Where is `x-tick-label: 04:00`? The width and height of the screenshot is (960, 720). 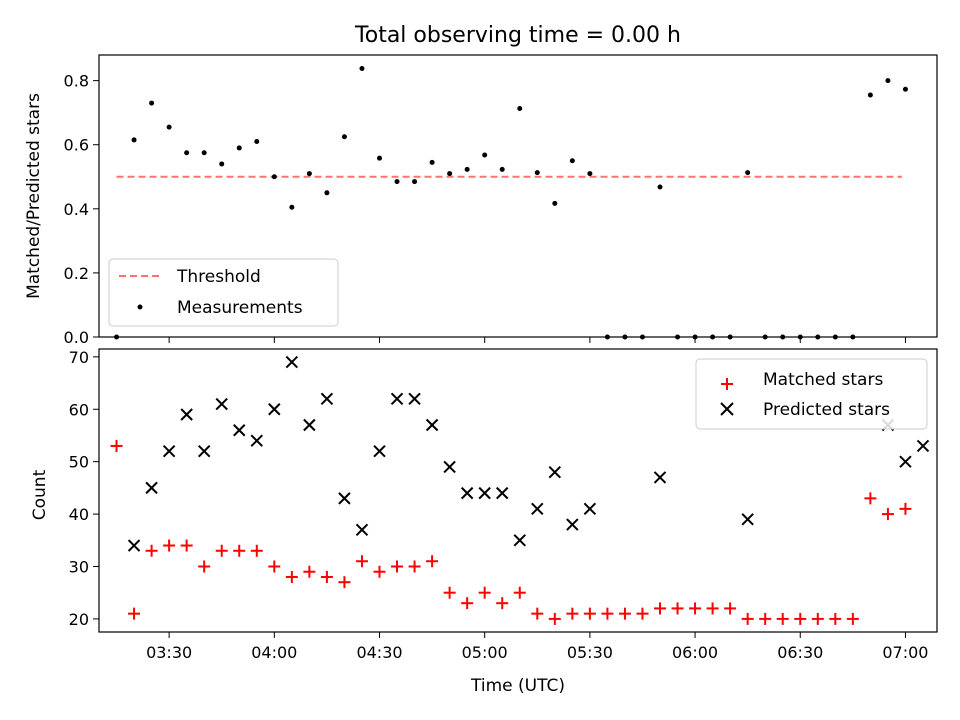 x-tick-label: 04:00 is located at coordinates (274, 652).